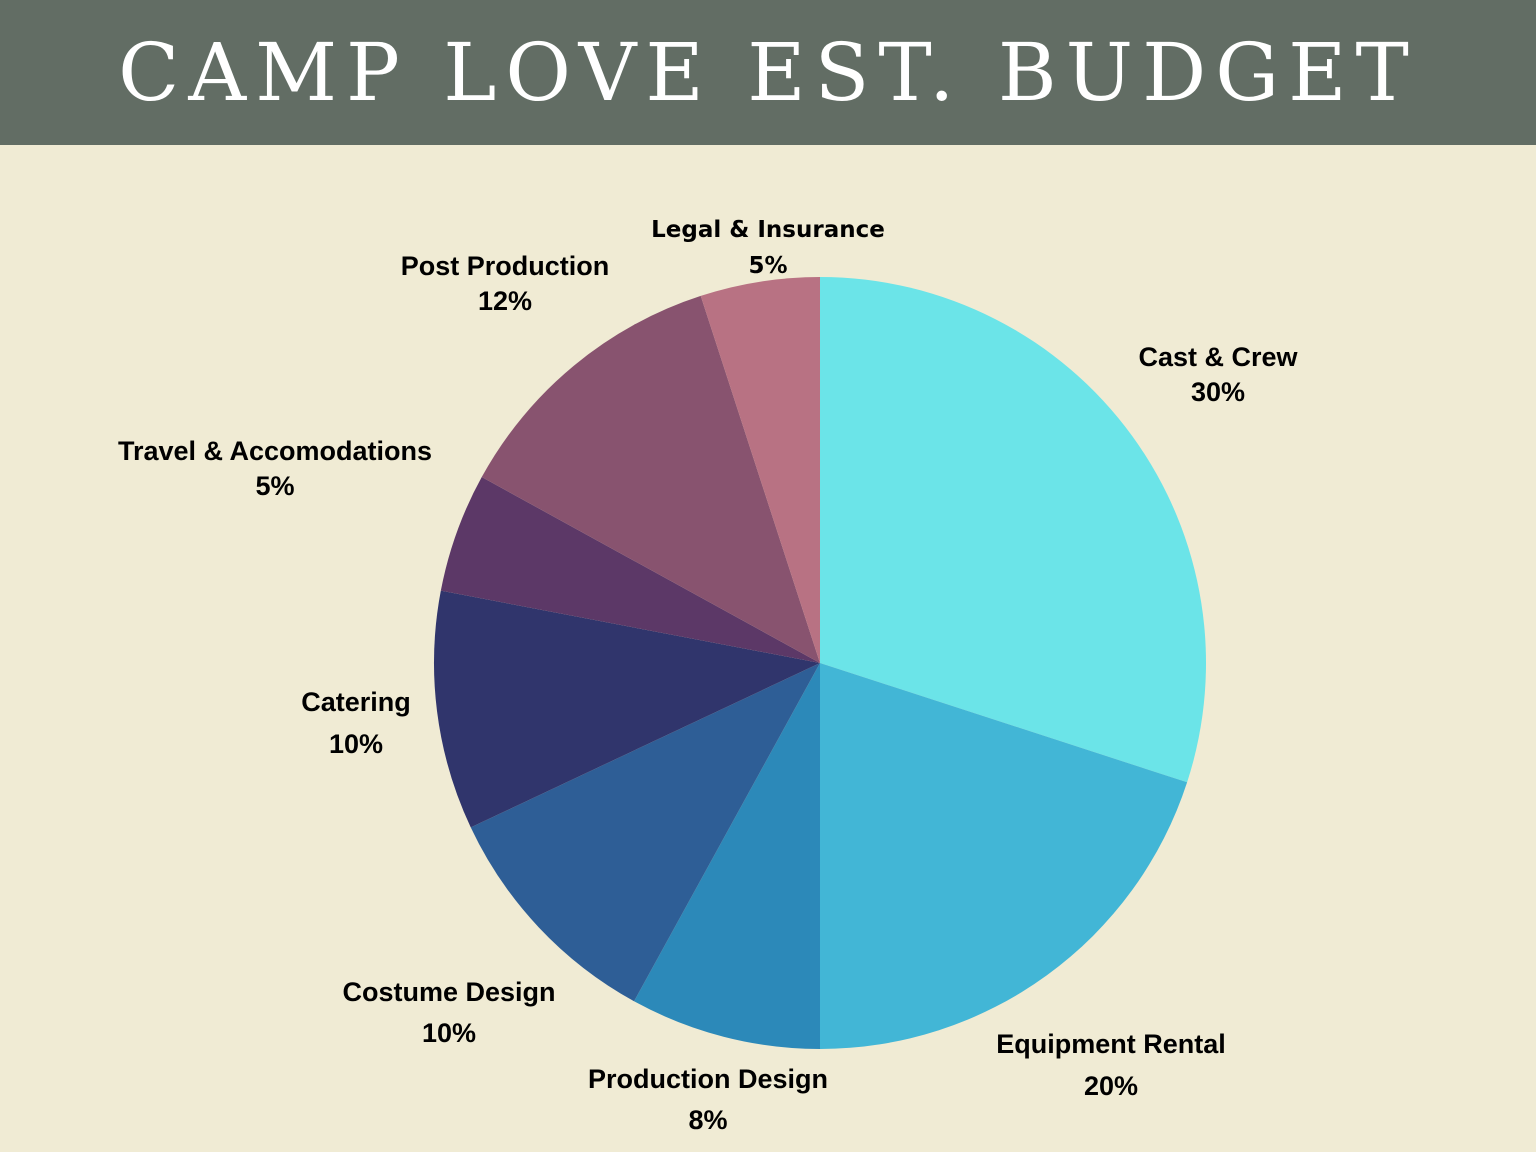 The width and height of the screenshot is (1536, 1152). I want to click on pie-slice-post-production, so click(650, 479).